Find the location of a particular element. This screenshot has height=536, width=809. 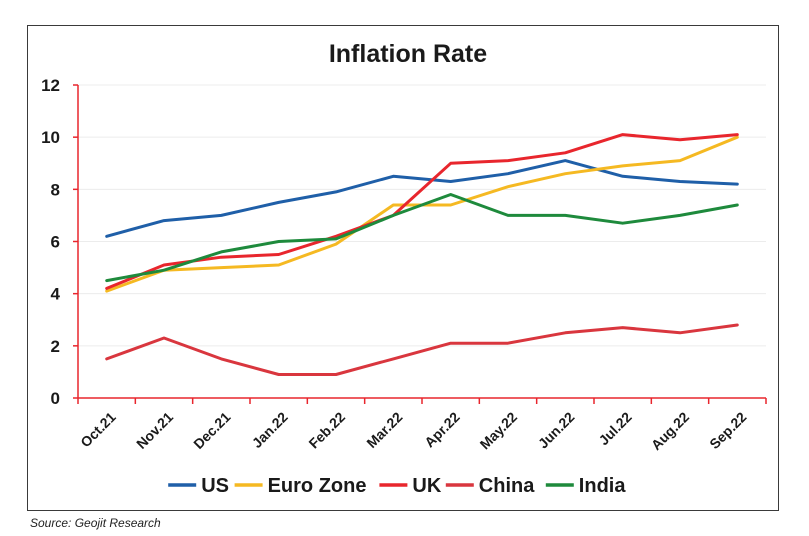

x-tick-label: Aug.22 is located at coordinates (670, 431).